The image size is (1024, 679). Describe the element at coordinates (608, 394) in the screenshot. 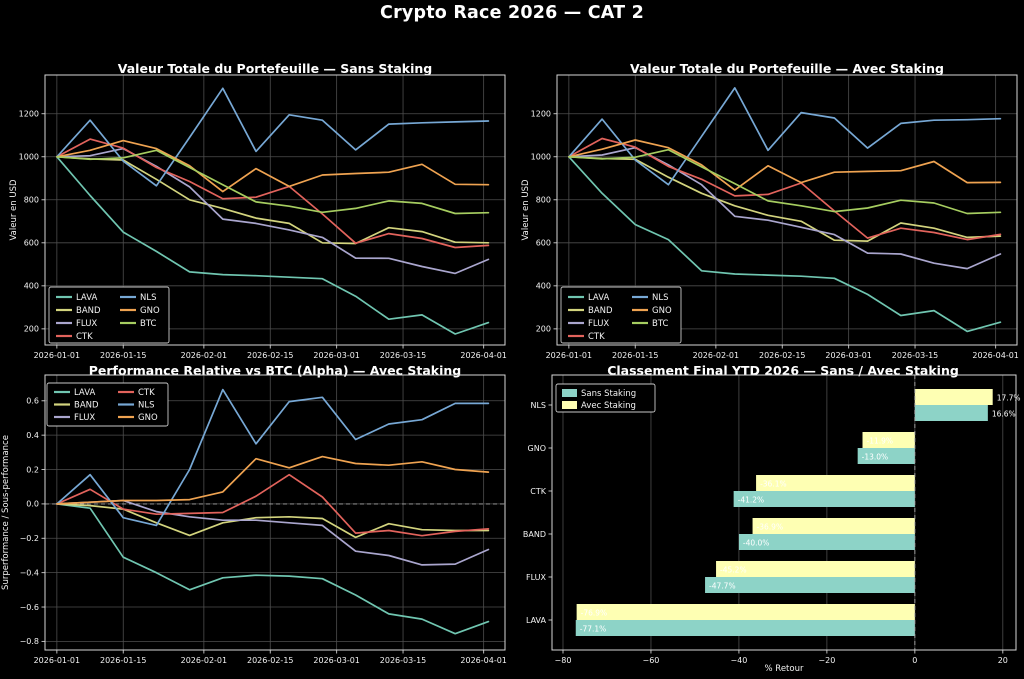

I see `legend-label-sans-staking: Sans Staking` at that location.